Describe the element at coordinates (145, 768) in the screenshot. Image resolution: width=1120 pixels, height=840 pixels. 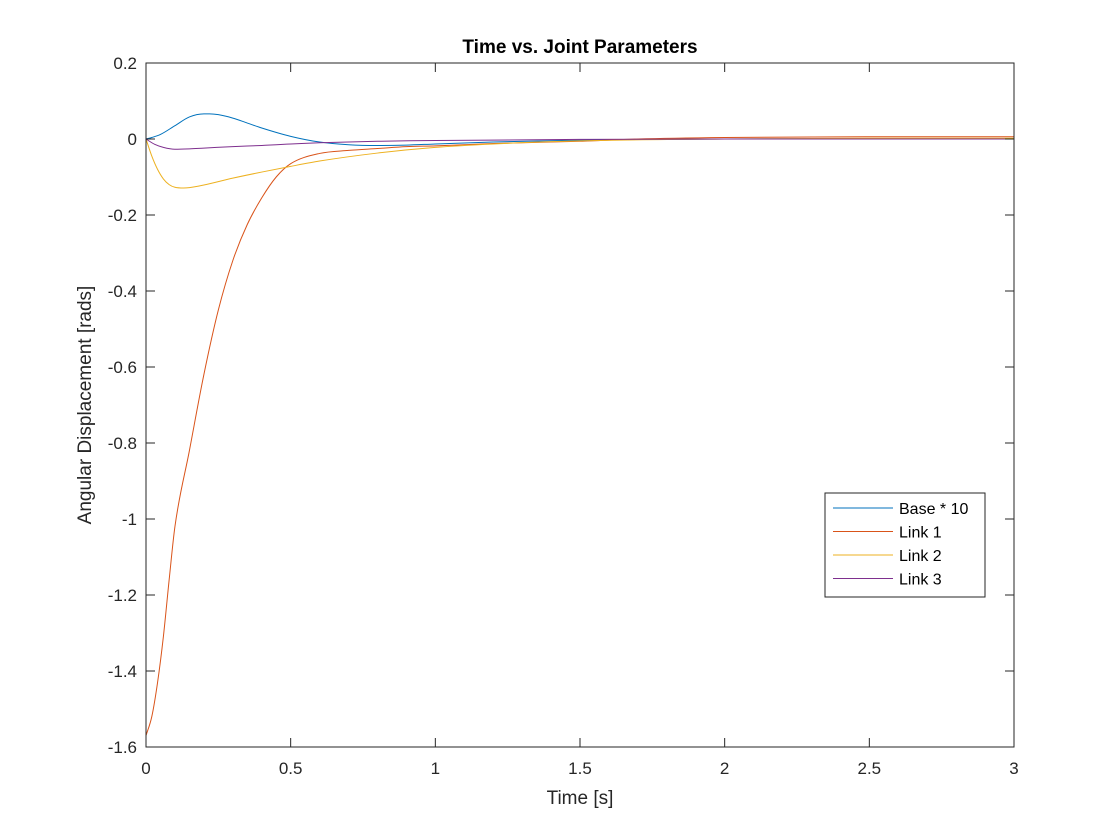
I see `x-tick-label: 0` at that location.